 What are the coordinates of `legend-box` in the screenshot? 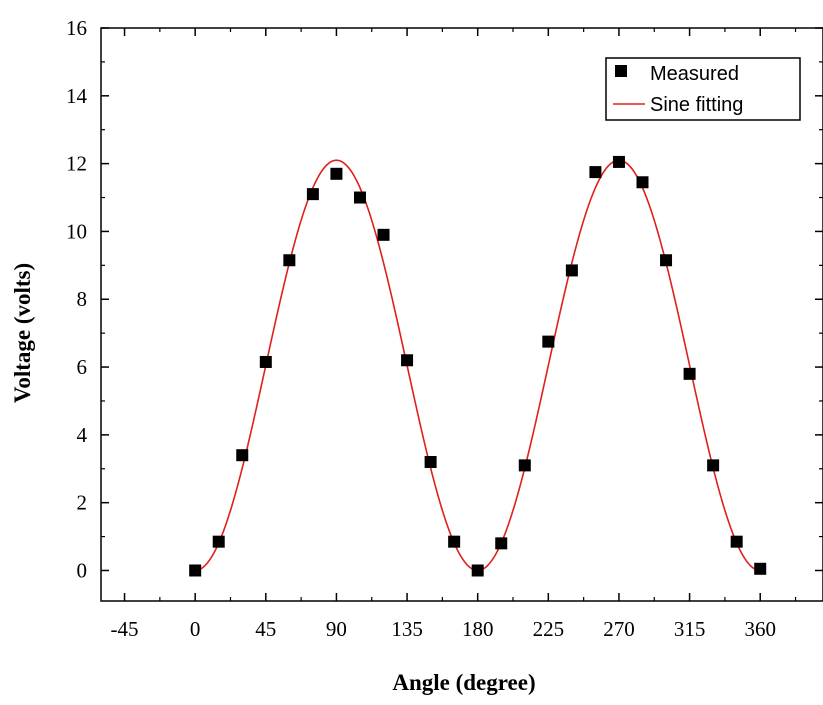 It's located at (703, 89).